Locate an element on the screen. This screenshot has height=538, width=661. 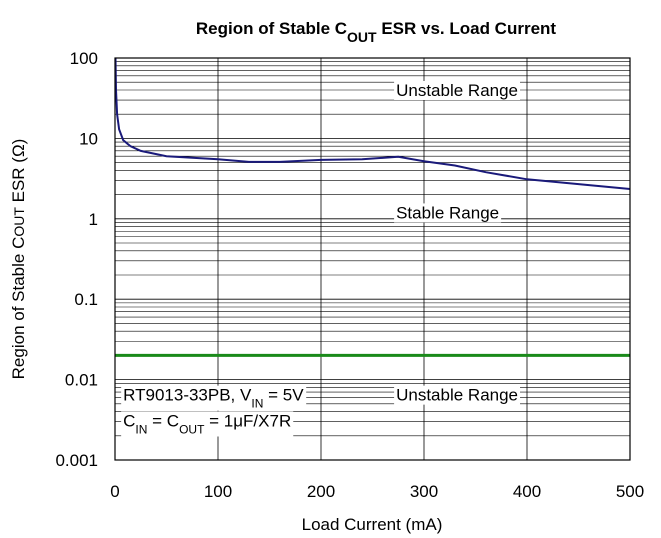
annotation: RT9013-33PB, VIN = 5V is located at coordinates (213, 398).